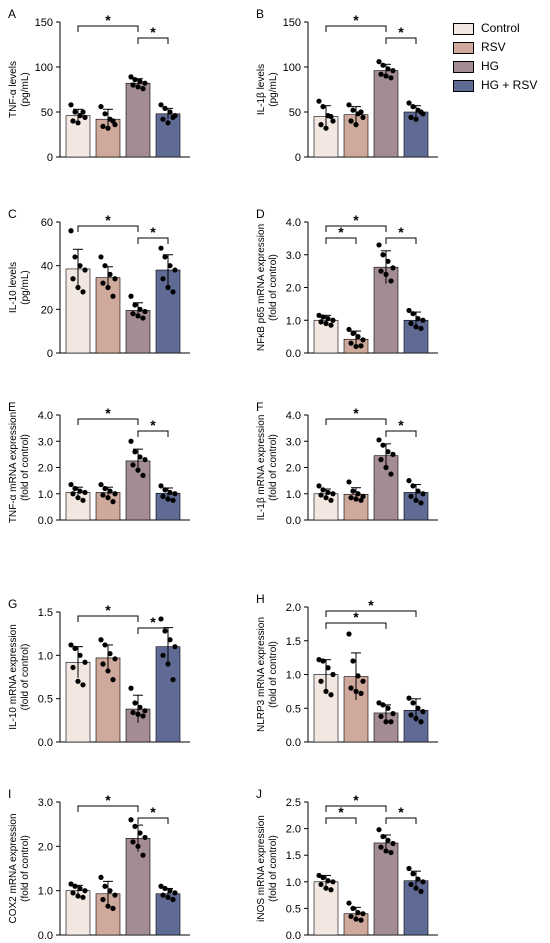 The width and height of the screenshot is (550, 943). Describe the element at coordinates (259, 794) in the screenshot. I see `panel-label: J` at that location.